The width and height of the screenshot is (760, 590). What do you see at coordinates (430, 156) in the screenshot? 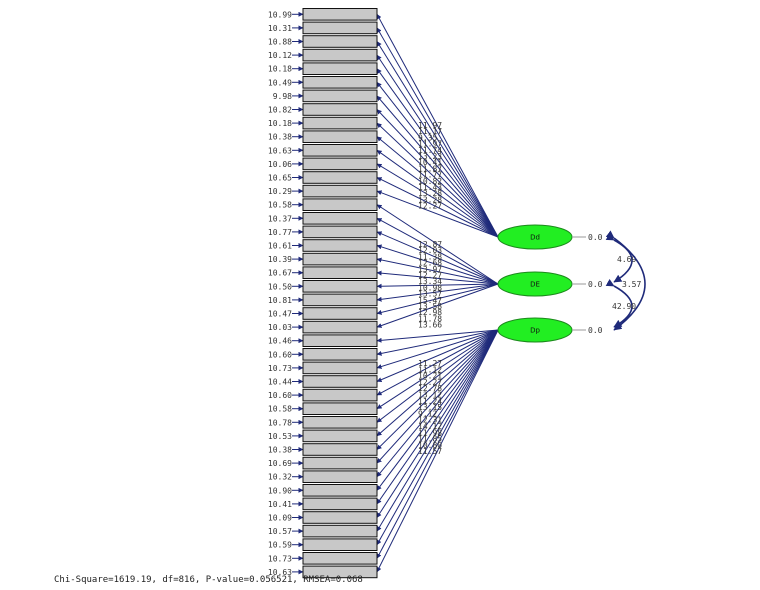
I see `loading-label: 13.23` at bounding box center [430, 156].